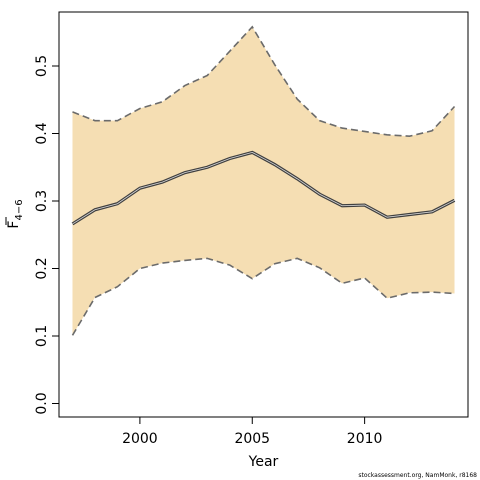 The height and width of the screenshot is (480, 480). Describe the element at coordinates (42, 268) in the screenshot. I see `y-tick-label: 0.2` at that location.